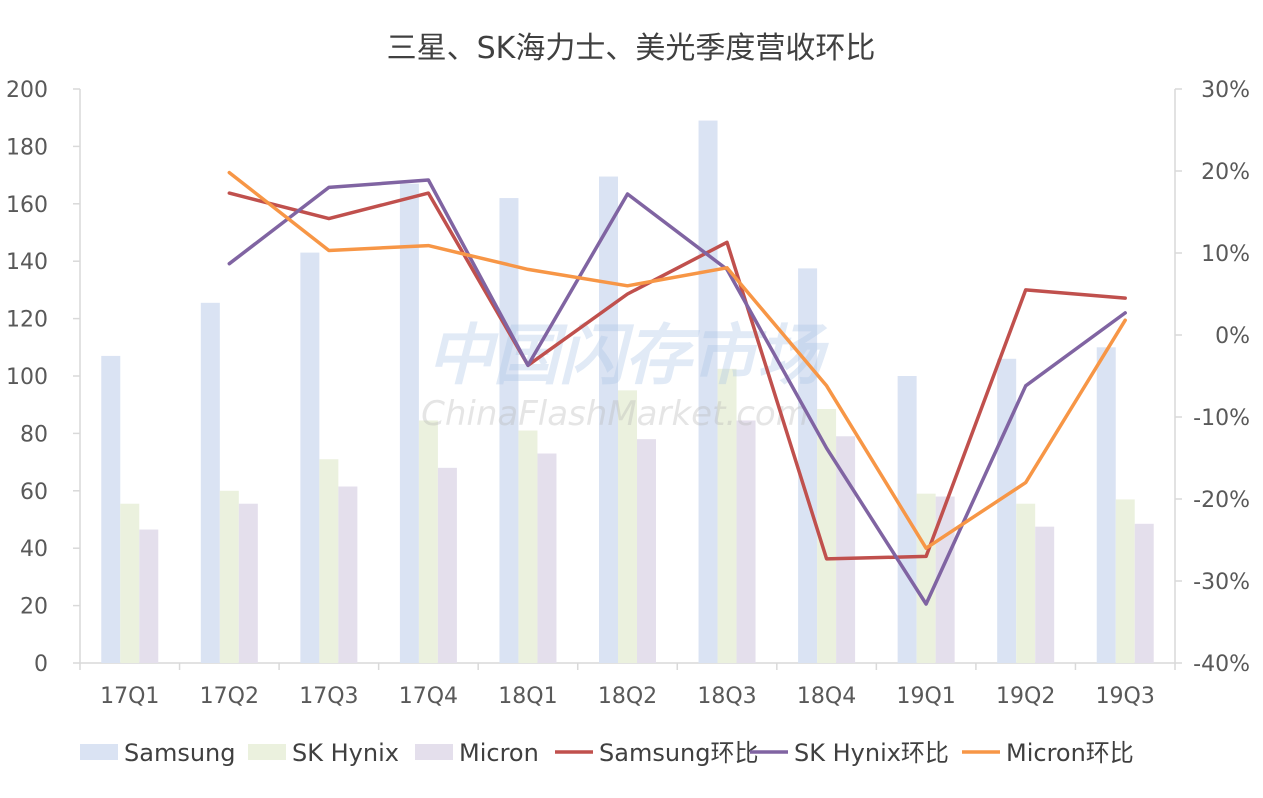  What do you see at coordinates (1225, 254) in the screenshot?
I see `right-tick-label: 10%` at bounding box center [1225, 254].